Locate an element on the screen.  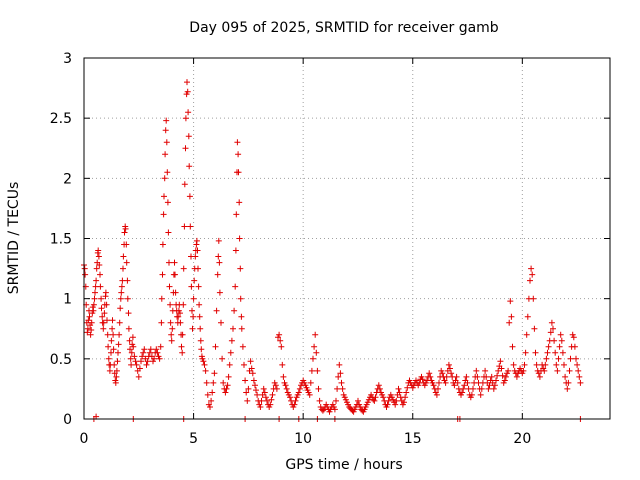
y-tick-label: 1 is located at coordinates (67, 300).